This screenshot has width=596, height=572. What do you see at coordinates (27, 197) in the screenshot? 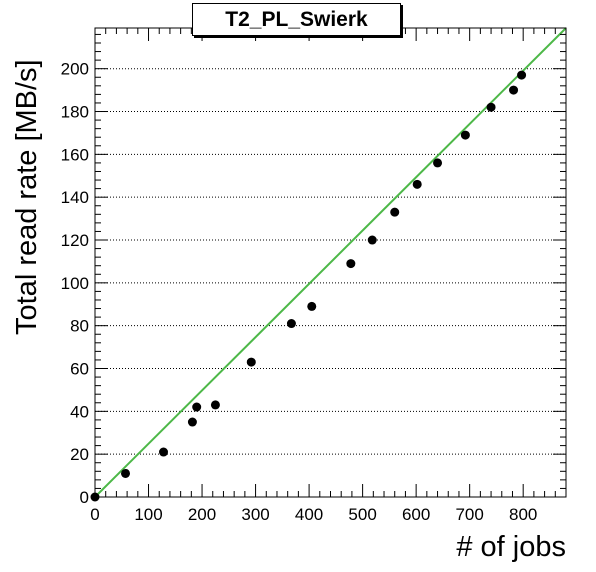
I see `y-axis-label: Total read rate [MB/s]` at bounding box center [27, 197].